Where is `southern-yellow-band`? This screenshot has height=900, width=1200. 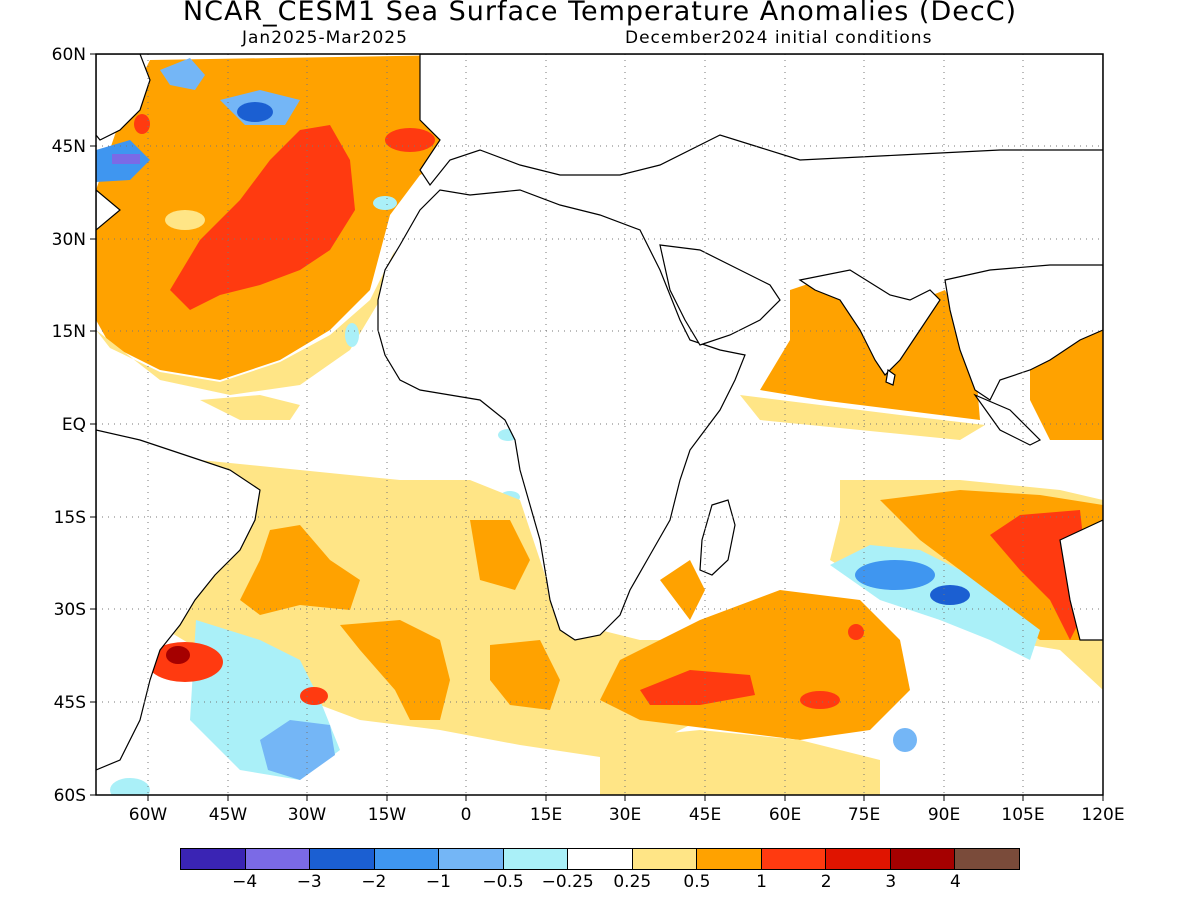
southern-yellow-band is located at coordinates (740, 762).